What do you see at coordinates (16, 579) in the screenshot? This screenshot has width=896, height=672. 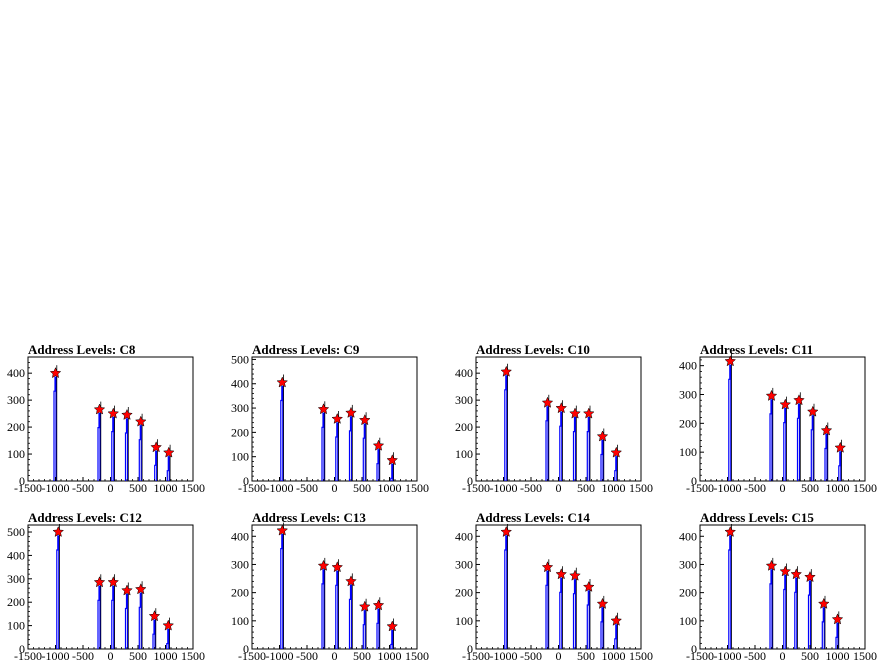 I see `y-tick-label: 300` at bounding box center [16, 579].